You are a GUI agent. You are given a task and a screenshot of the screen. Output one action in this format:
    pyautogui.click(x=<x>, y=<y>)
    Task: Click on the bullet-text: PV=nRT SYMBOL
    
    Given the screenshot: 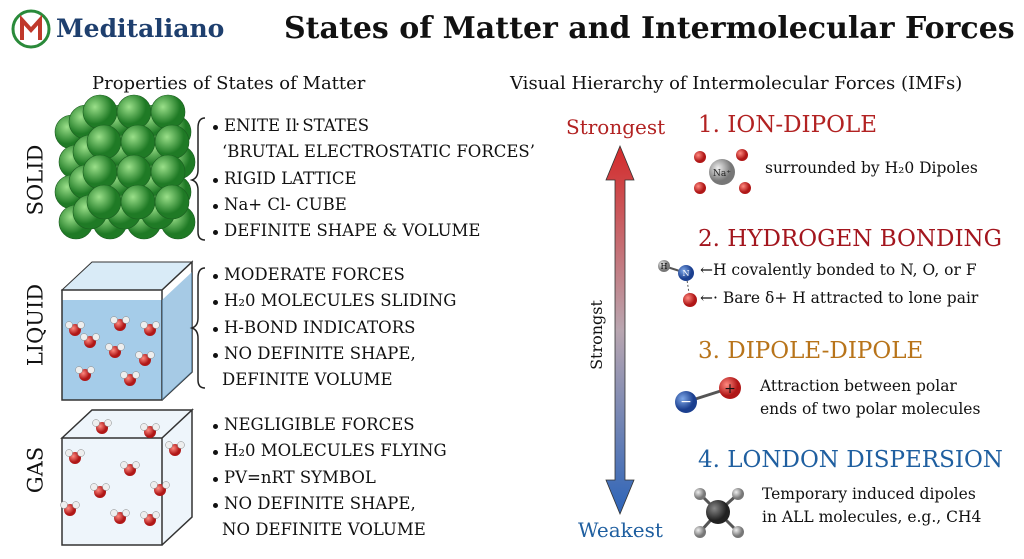 What is the action you would take?
    pyautogui.click(x=294, y=477)
    